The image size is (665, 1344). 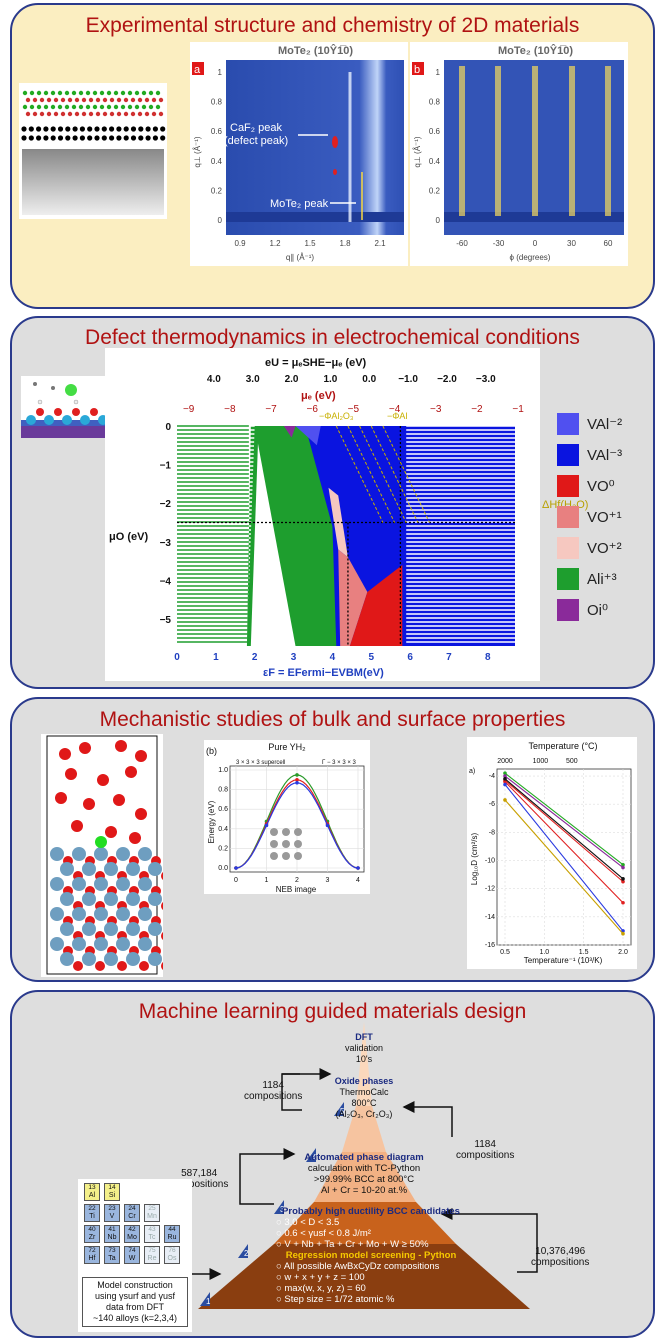 What do you see at coordinates (383, 474) in the screenshot?
I see `phi-line` at bounding box center [383, 474].